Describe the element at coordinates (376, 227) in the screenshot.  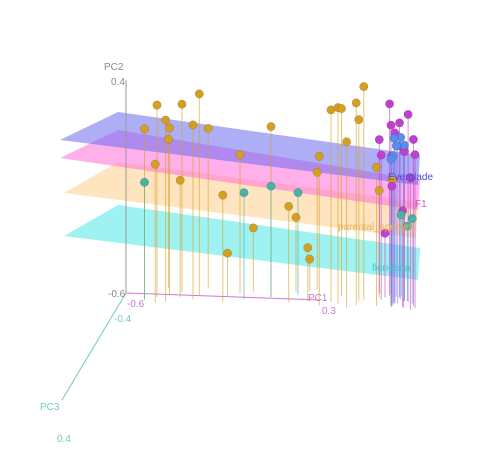
I see `plane-label-parental-species: parental_species` at that location.